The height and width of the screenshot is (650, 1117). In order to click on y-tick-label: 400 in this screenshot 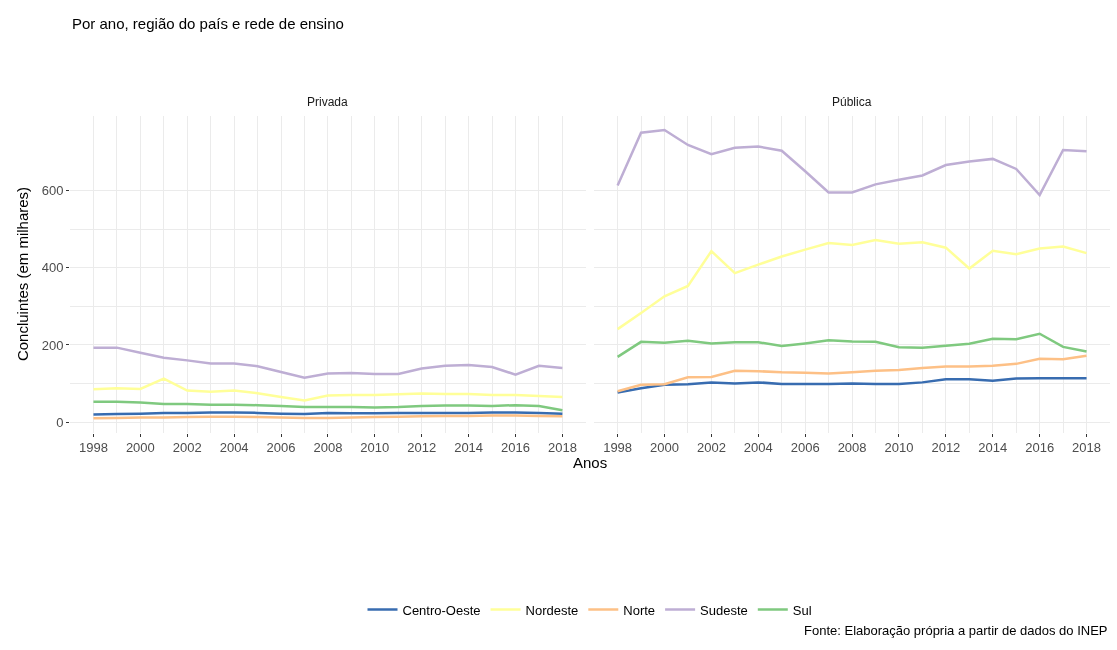, I will do `click(52, 268)`.